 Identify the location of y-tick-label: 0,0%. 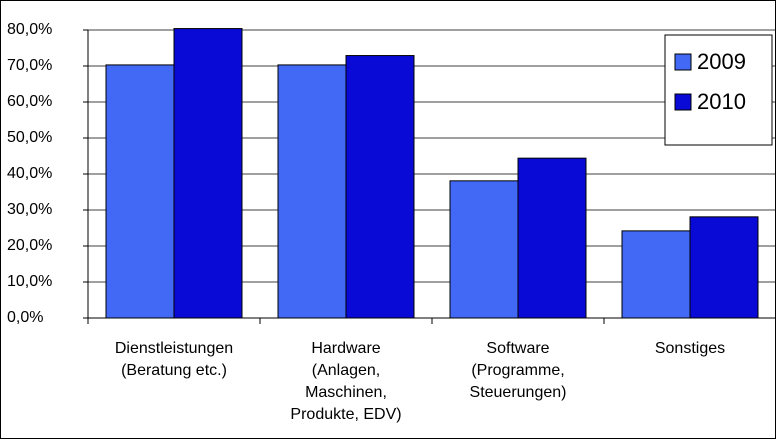
(25, 317).